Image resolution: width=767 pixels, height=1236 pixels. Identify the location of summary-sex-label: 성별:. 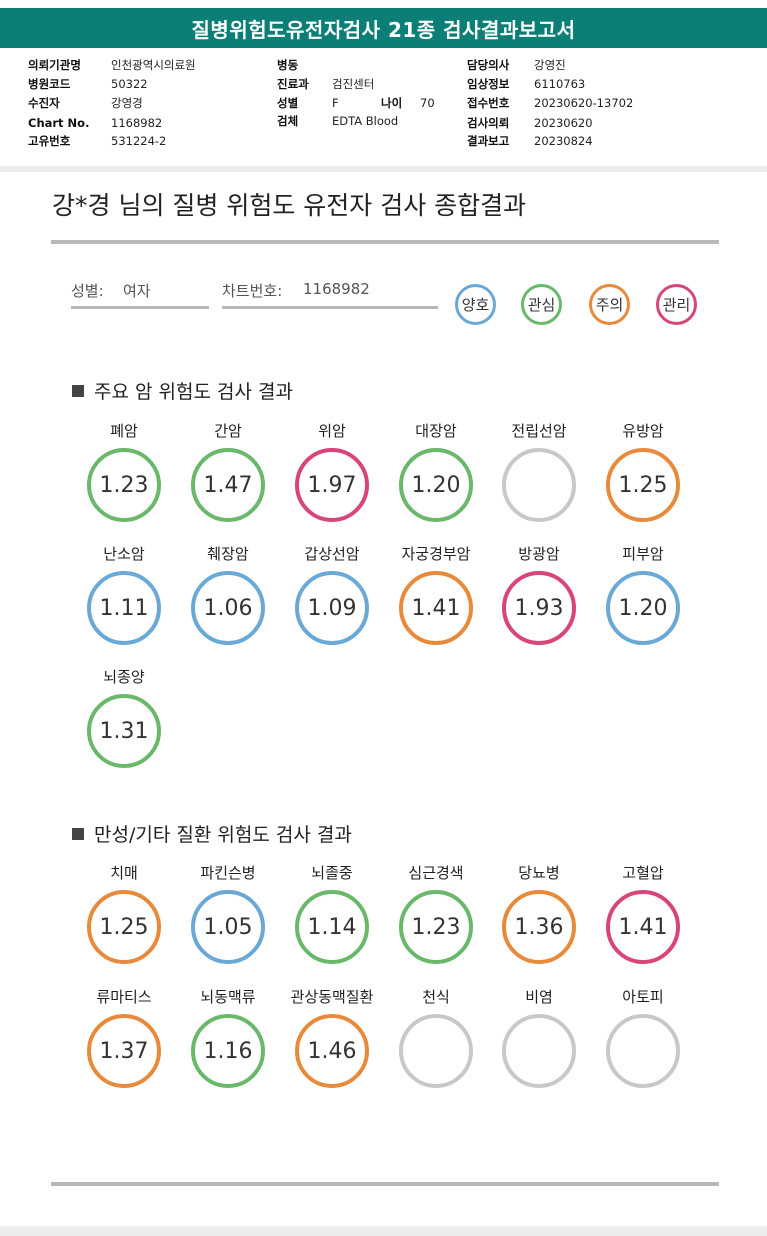
(87, 291).